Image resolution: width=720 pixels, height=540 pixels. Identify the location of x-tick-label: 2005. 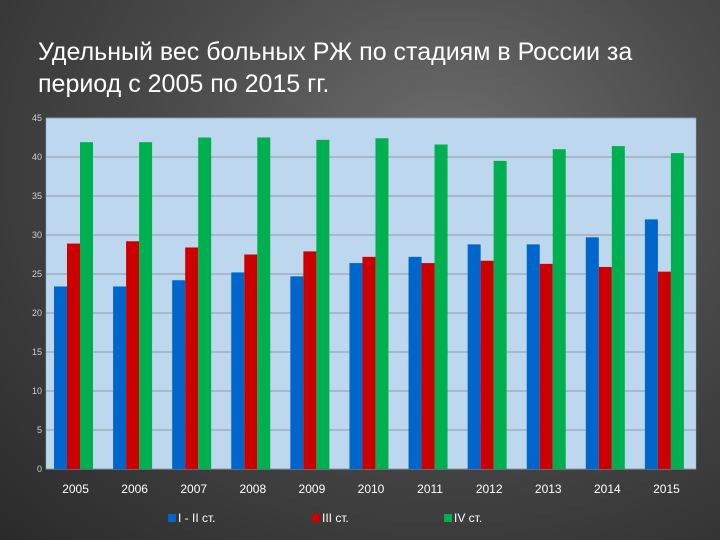
(75, 489).